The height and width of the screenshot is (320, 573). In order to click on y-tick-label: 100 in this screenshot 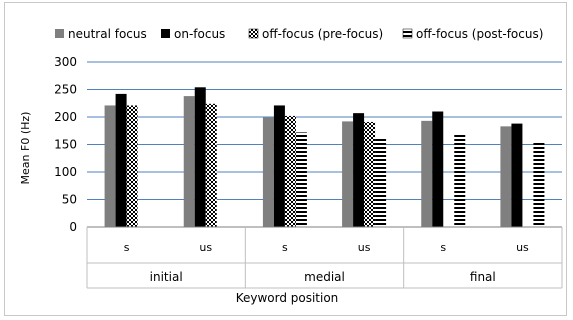, I will do `click(65, 172)`.